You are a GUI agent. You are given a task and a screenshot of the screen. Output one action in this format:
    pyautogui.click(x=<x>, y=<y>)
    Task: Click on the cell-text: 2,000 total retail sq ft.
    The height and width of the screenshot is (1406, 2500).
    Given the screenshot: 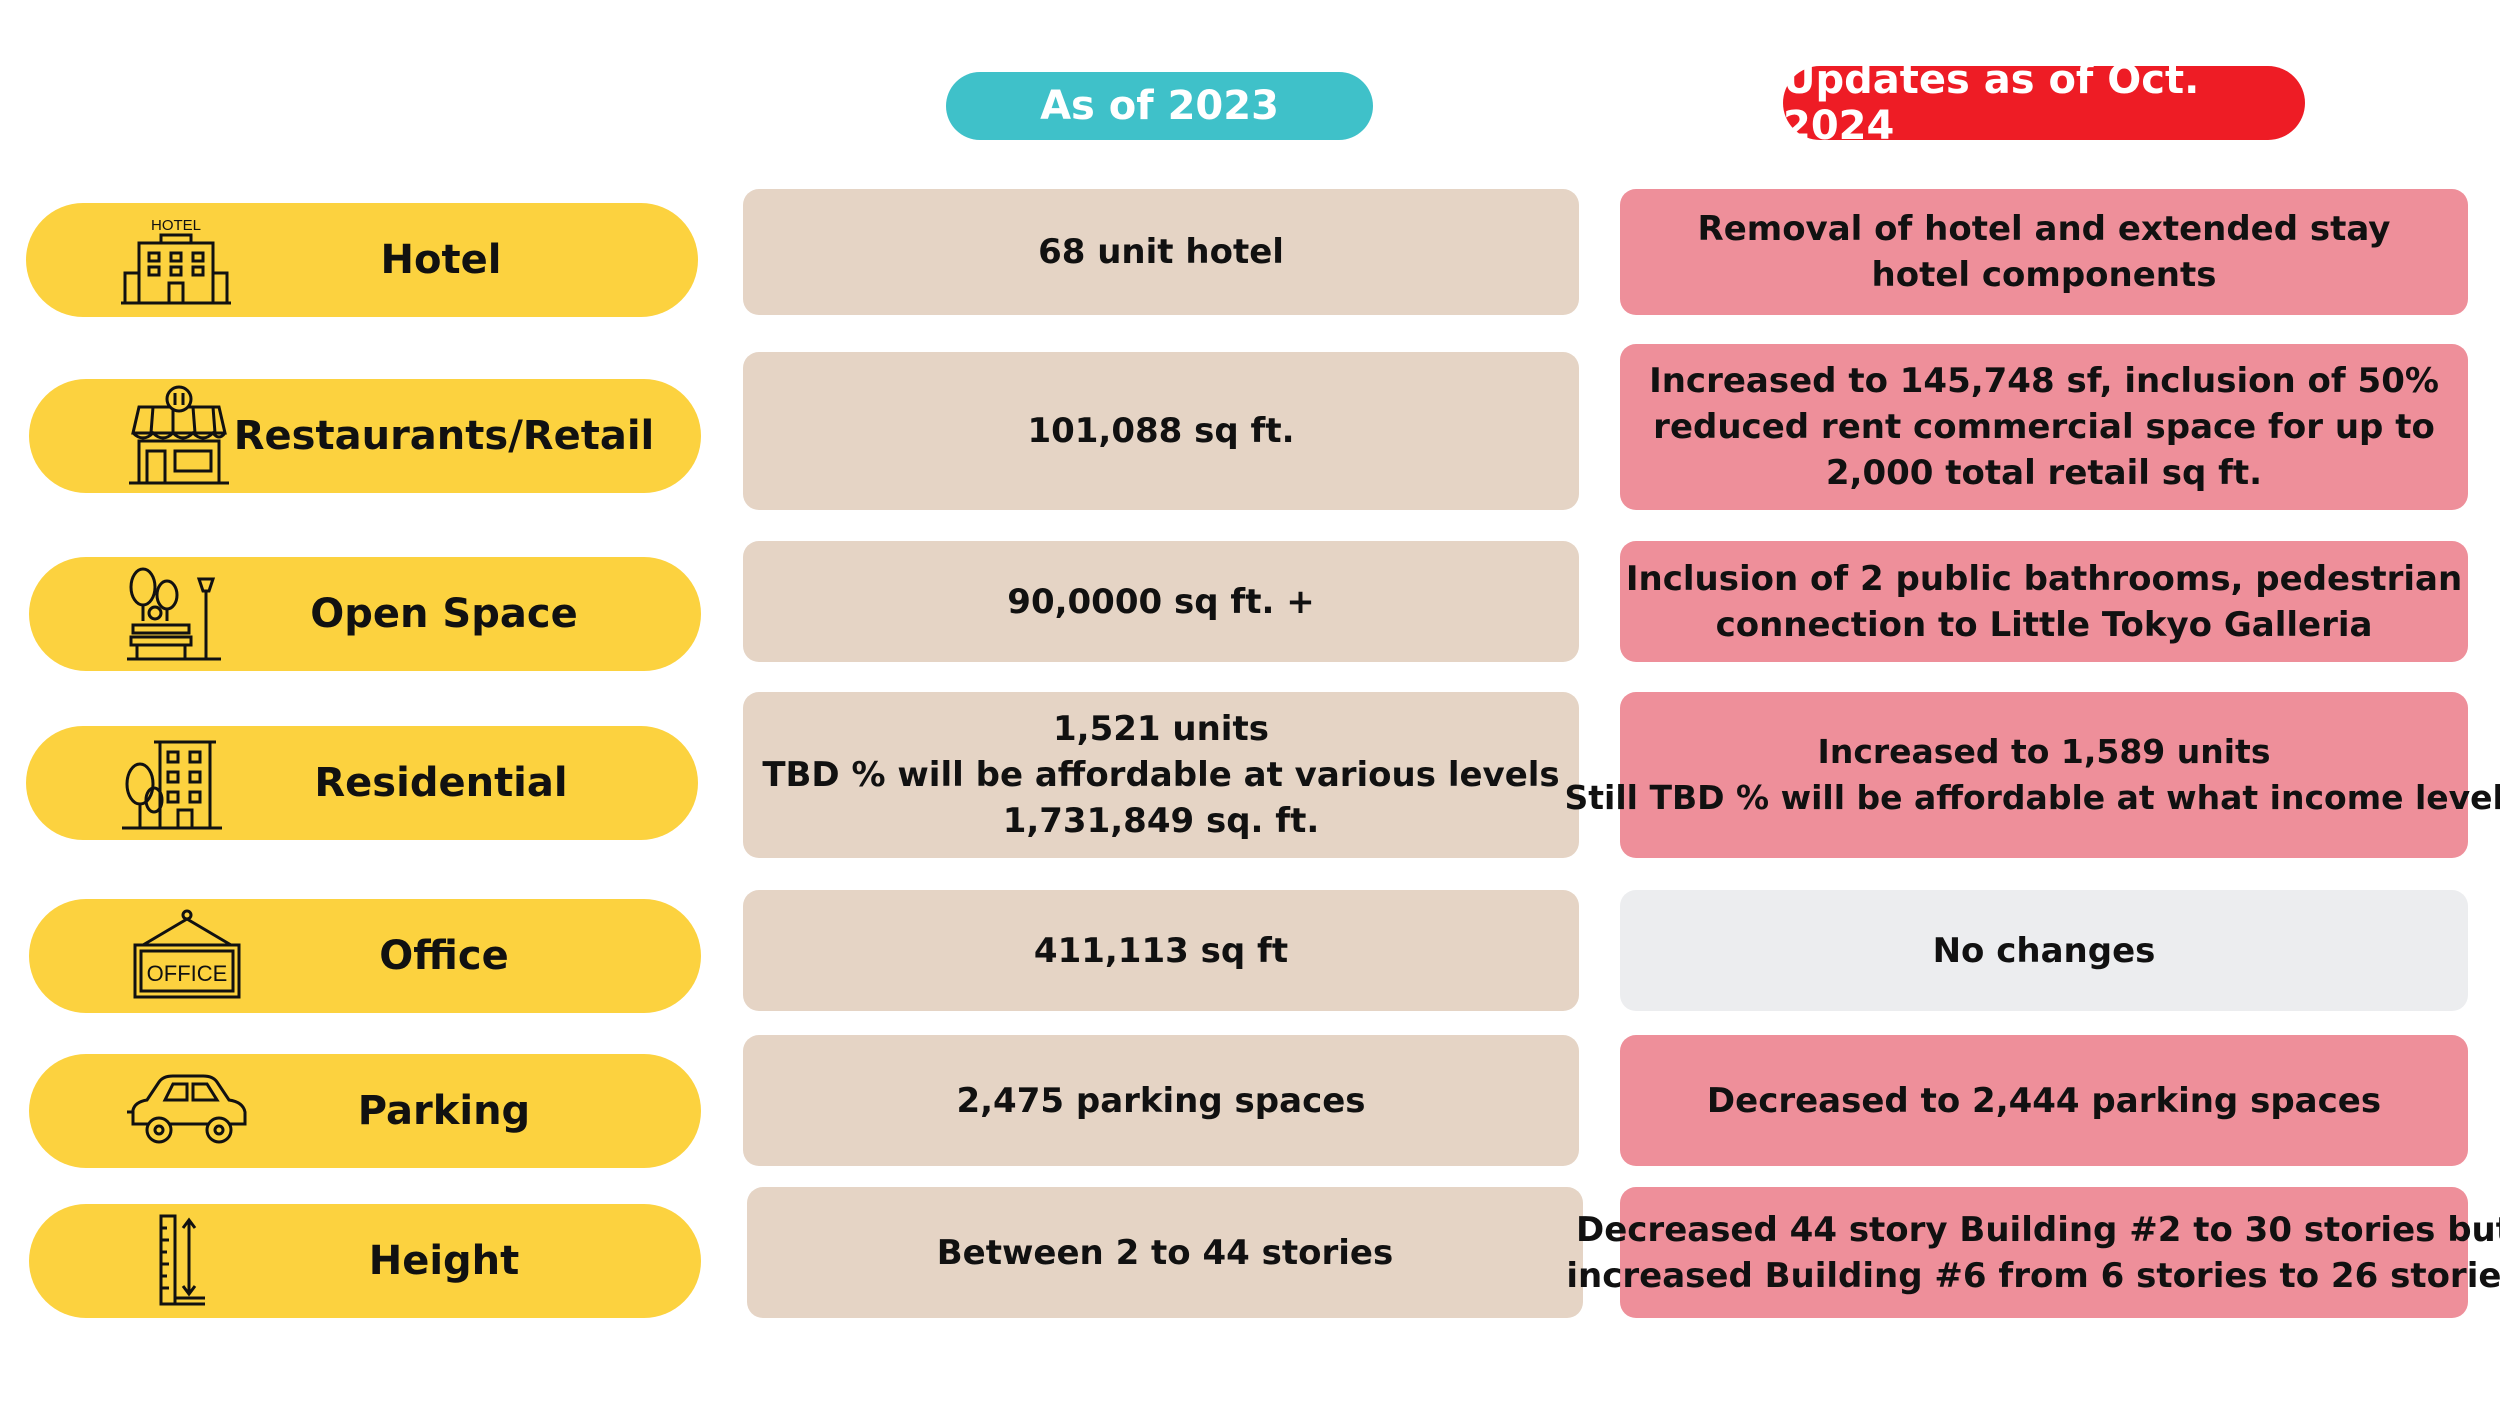 What is the action you would take?
    pyautogui.click(x=2044, y=473)
    